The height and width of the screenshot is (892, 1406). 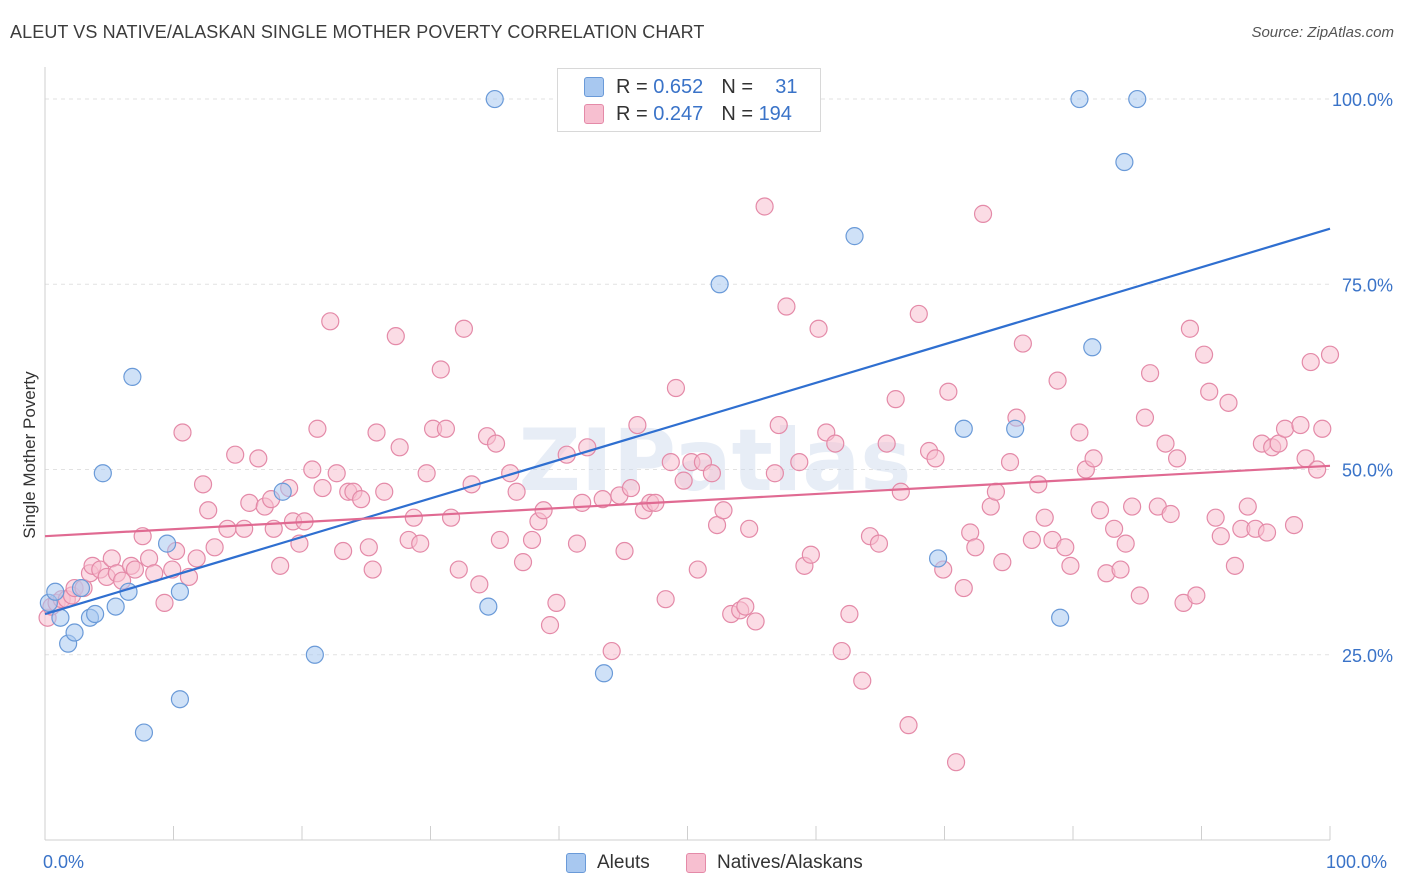 I want to click on natives-trend-line, so click(x=687, y=501).